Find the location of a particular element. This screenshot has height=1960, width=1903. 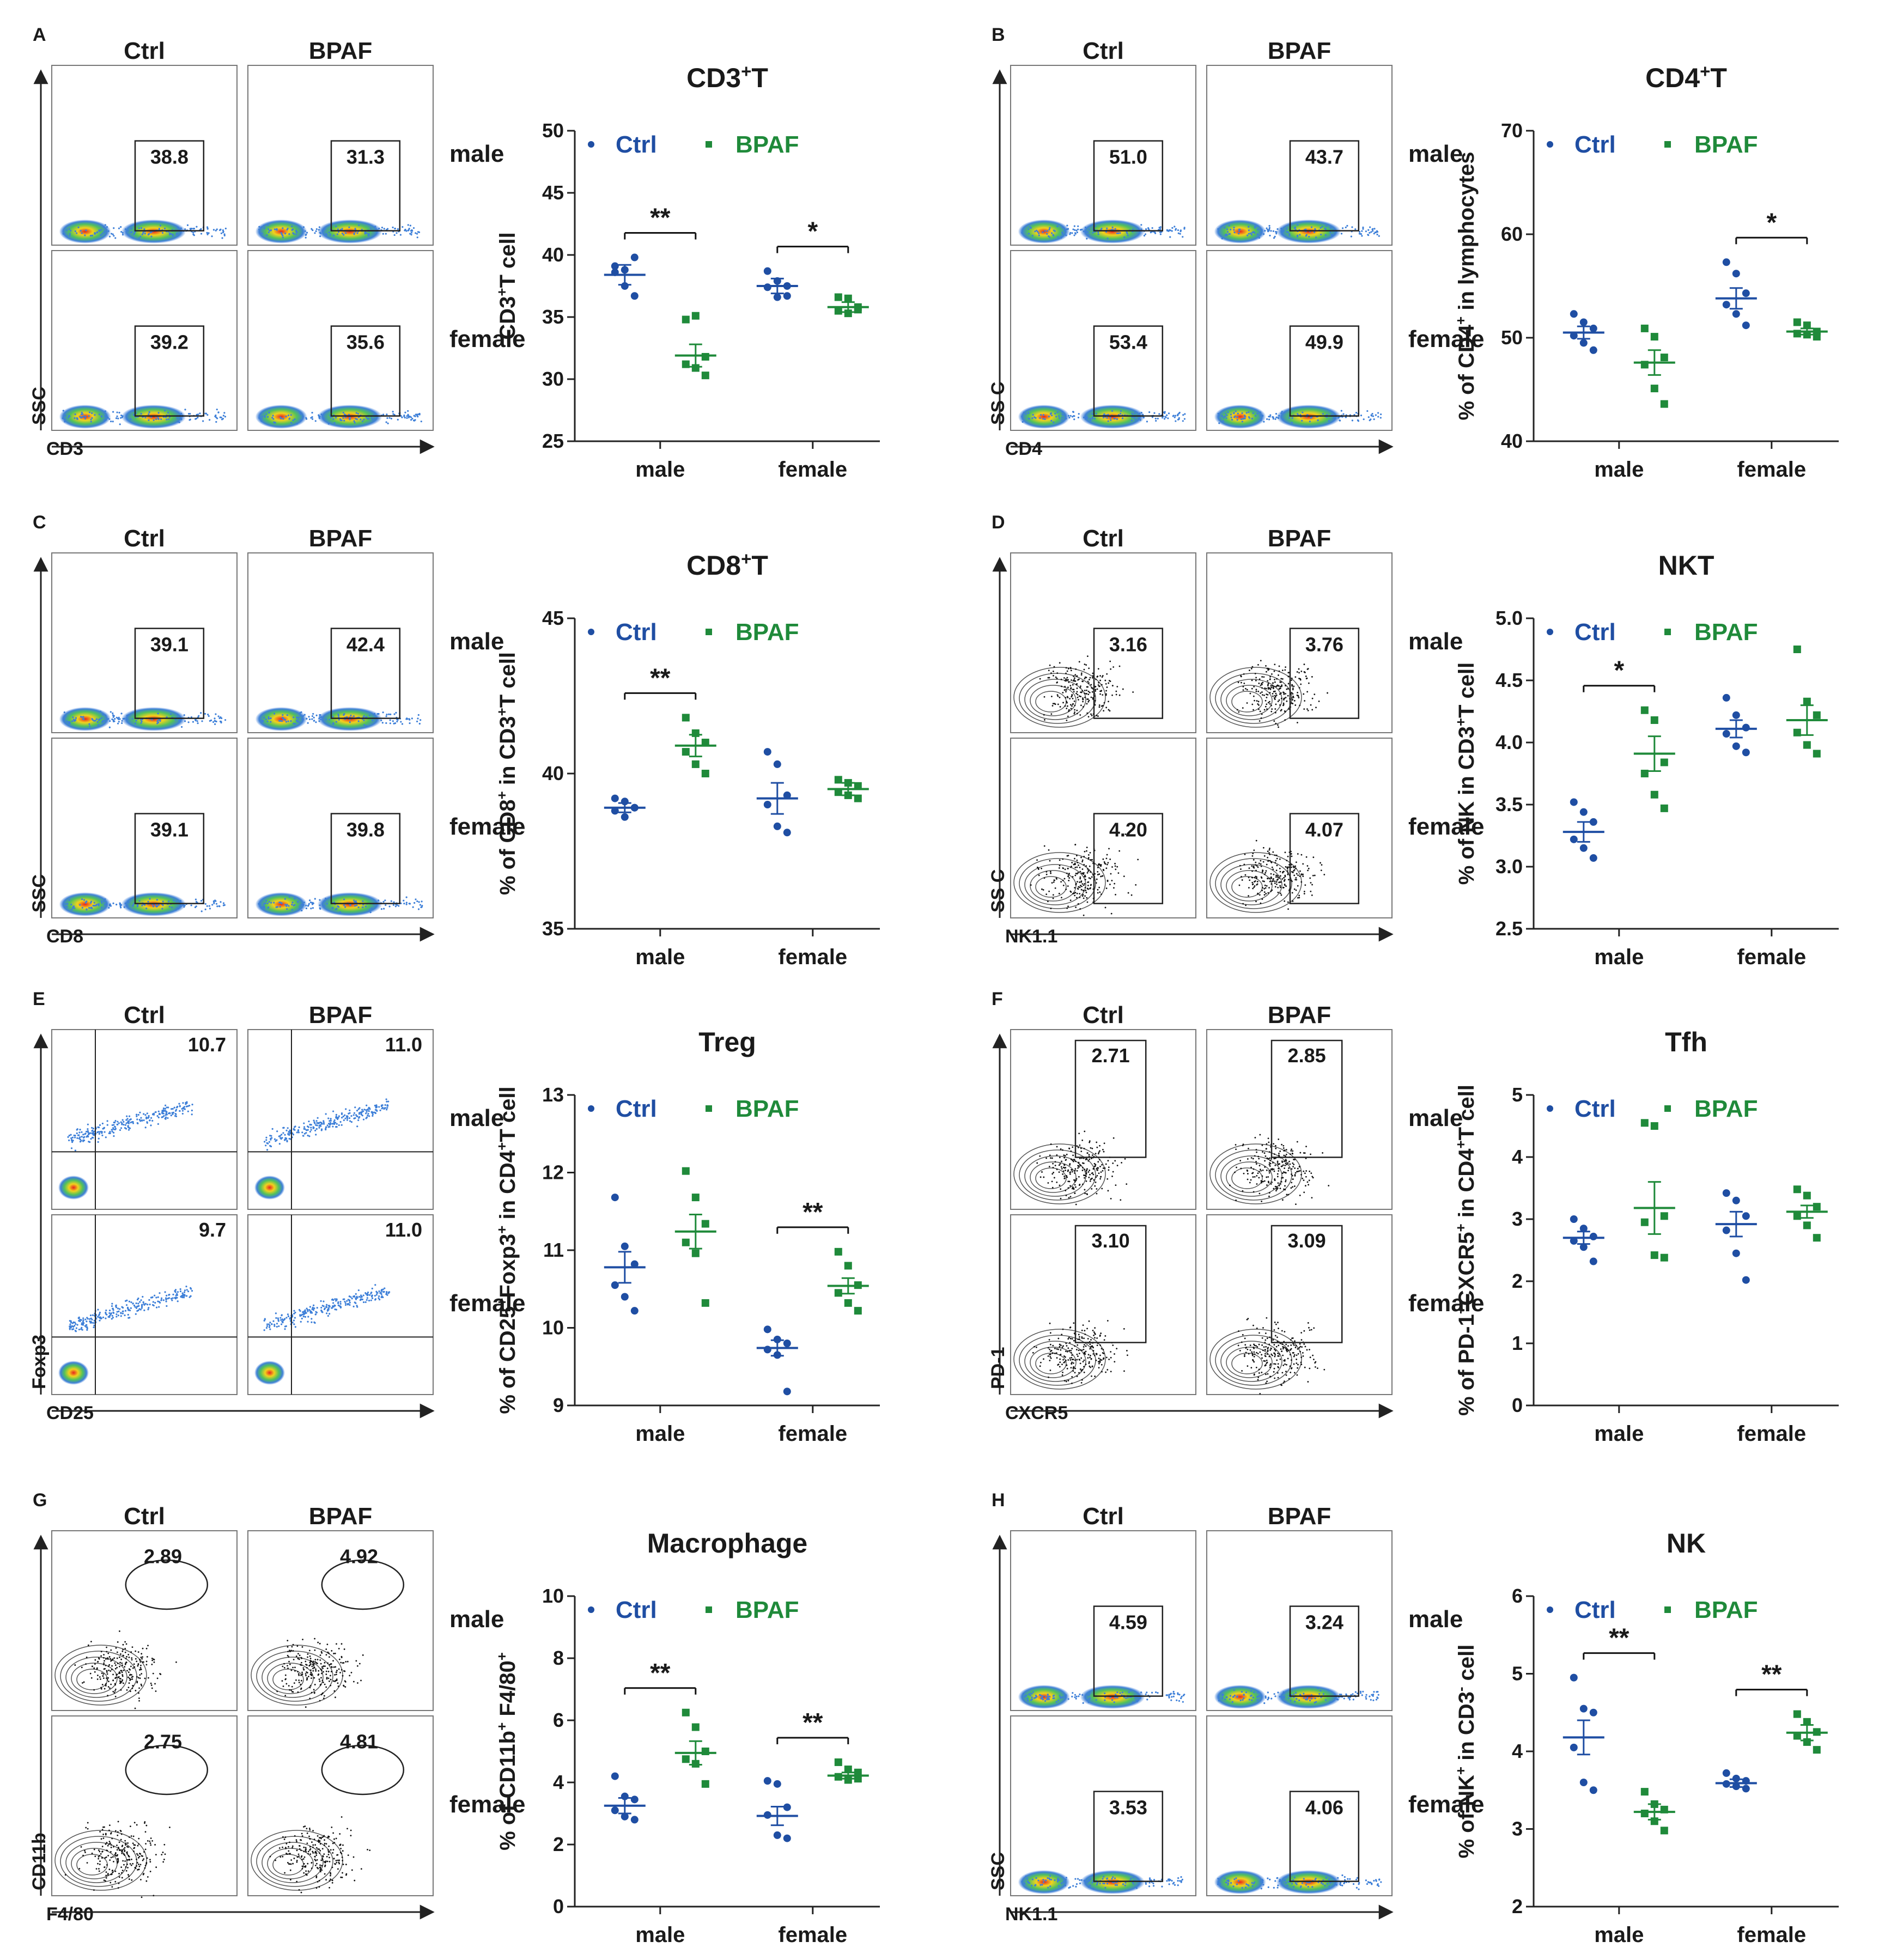

panel-letter: D is located at coordinates (999, 522).